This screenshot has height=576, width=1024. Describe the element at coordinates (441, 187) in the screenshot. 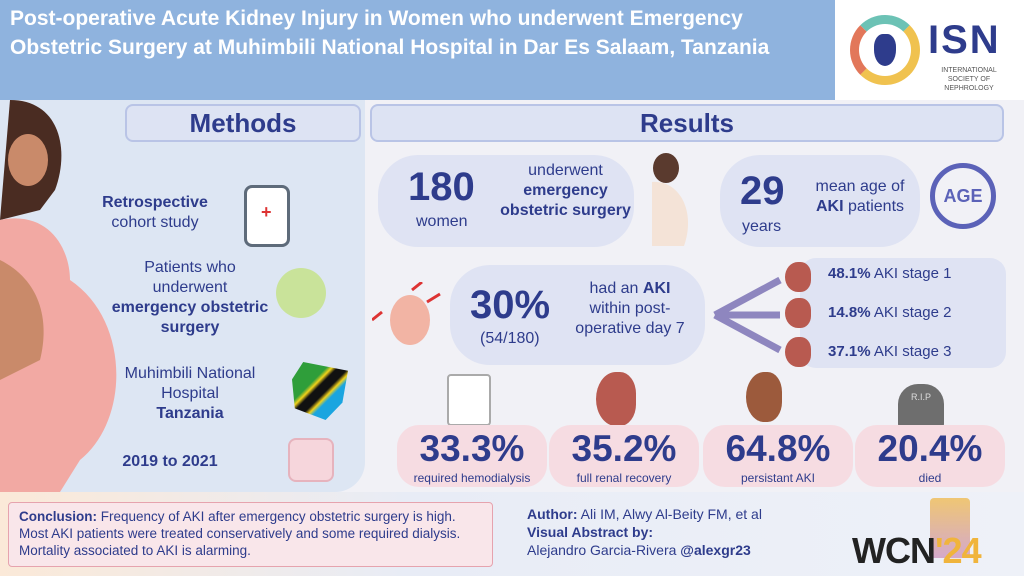

I see `women-count: 180` at that location.